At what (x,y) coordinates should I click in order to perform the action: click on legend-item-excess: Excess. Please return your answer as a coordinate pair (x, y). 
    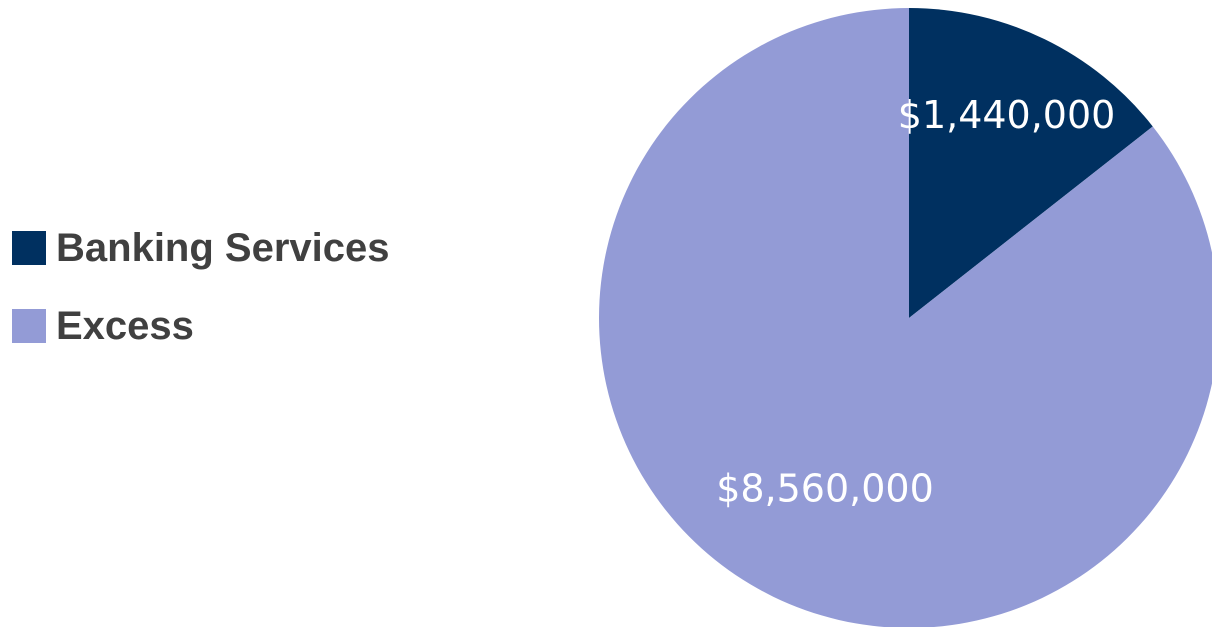
    Looking at the image, I should click on (201, 326).